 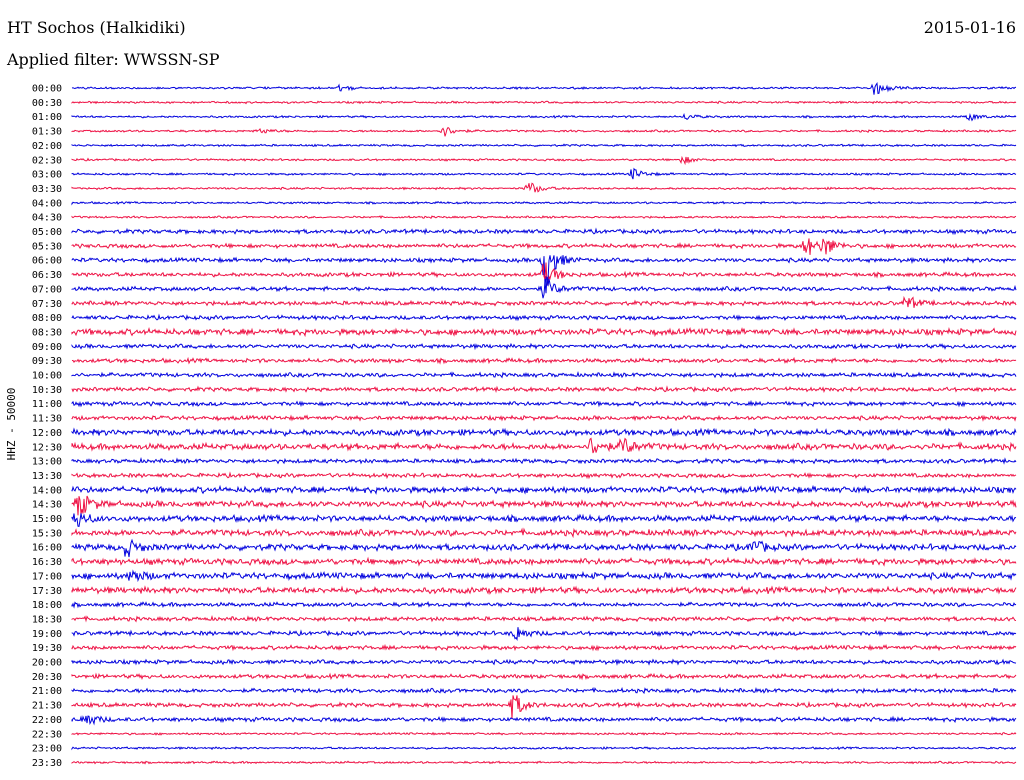 What do you see at coordinates (47, 304) in the screenshot?
I see `tick-label: 07:30` at bounding box center [47, 304].